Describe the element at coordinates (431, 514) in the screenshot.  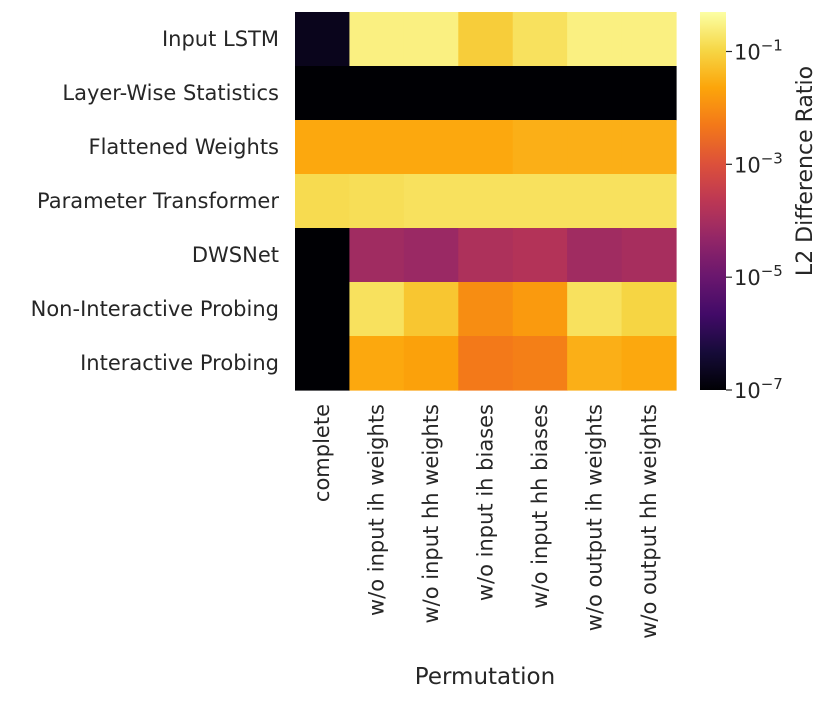
I see `column-label: w/o input hh weights` at that location.